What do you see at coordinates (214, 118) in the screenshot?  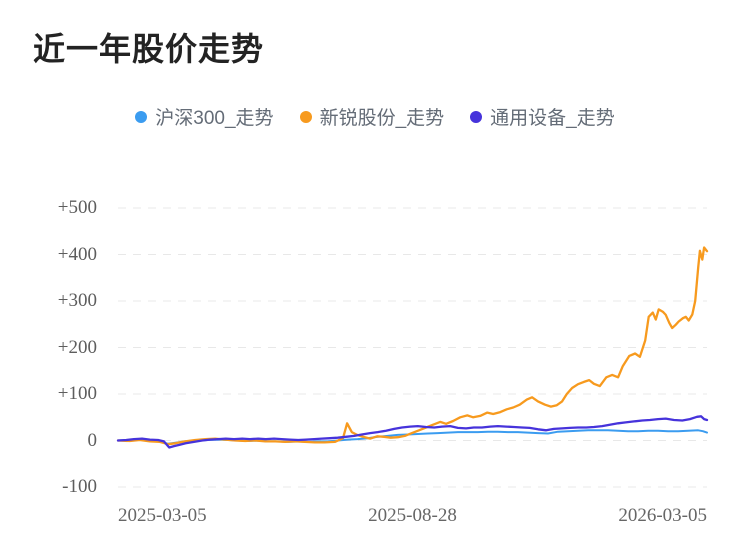 I see `legend-label: 沪深300_走势` at bounding box center [214, 118].